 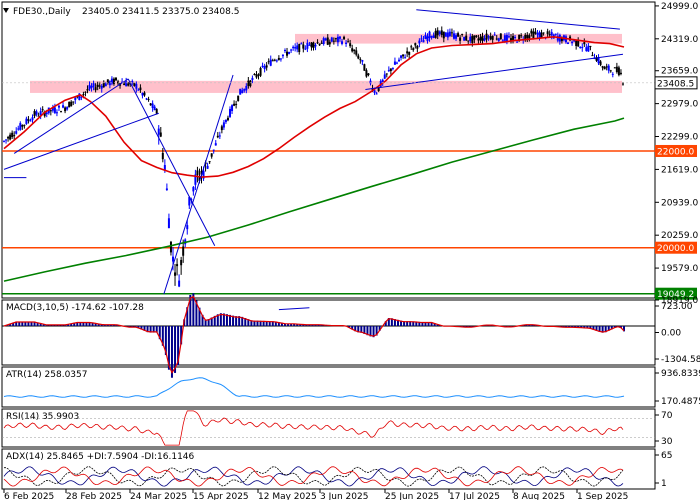 What do you see at coordinates (75, 308) in the screenshot?
I see `indicator-label: MACD(3,10,5) -174.62 -107.28` at bounding box center [75, 308].